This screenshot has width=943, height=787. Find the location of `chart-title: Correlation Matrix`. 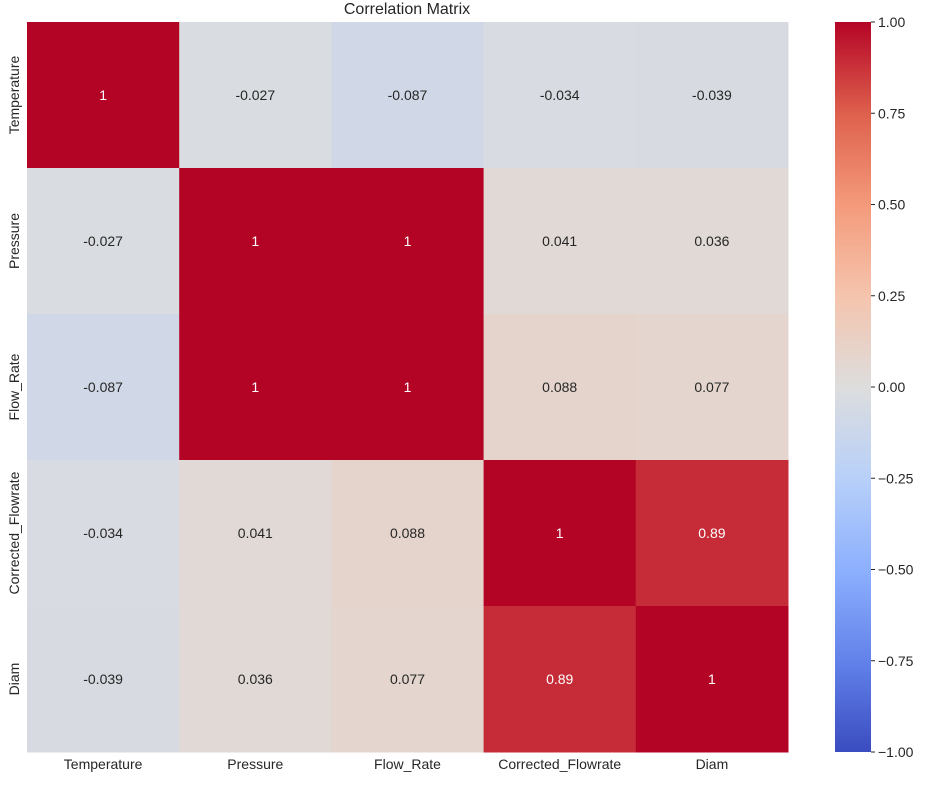

chart-title: Correlation Matrix is located at coordinates (407, 9).